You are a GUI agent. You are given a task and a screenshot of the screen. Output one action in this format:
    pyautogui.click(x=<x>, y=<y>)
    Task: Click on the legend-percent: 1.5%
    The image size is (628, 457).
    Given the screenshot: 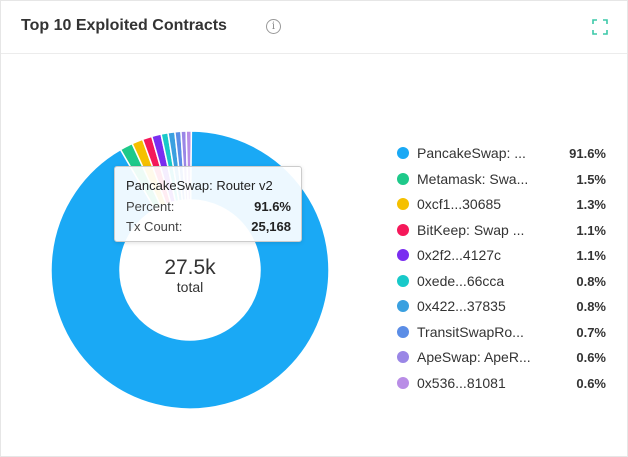 What is the action you would take?
    pyautogui.click(x=591, y=179)
    